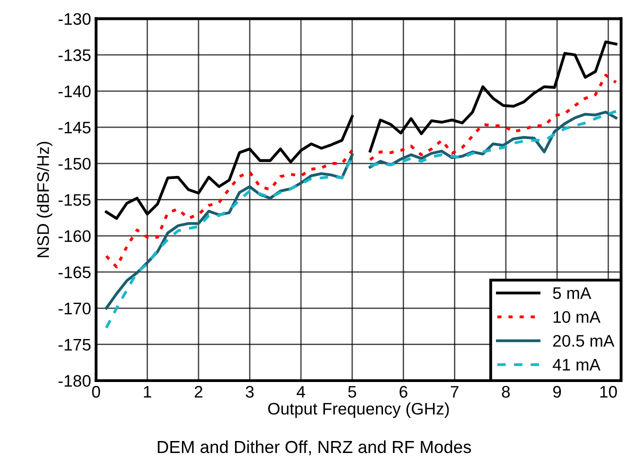 This screenshot has width=628, height=467. Describe the element at coordinates (250, 392) in the screenshot. I see `x-tick-label: 3` at that location.